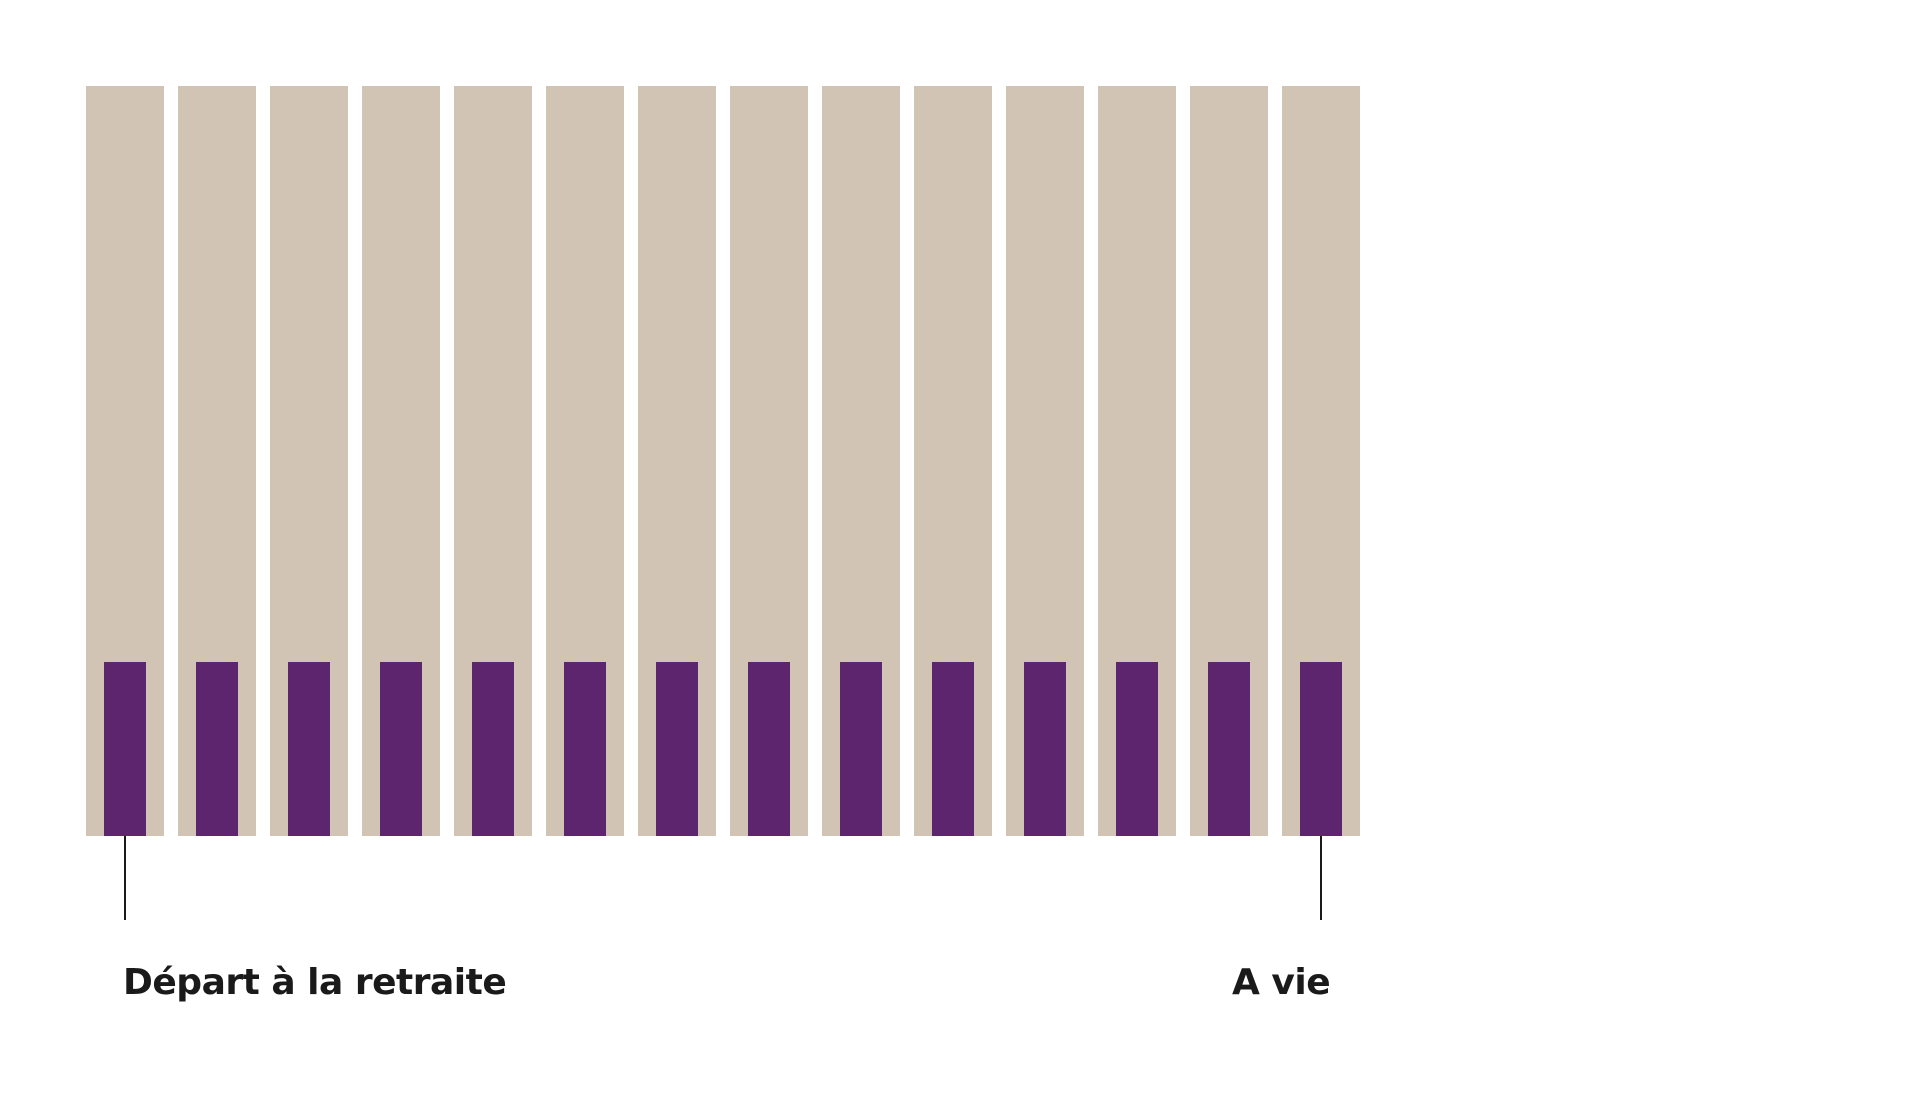 The height and width of the screenshot is (1102, 1920). What do you see at coordinates (1321, 749) in the screenshot?
I see `bar-14-inner` at bounding box center [1321, 749].